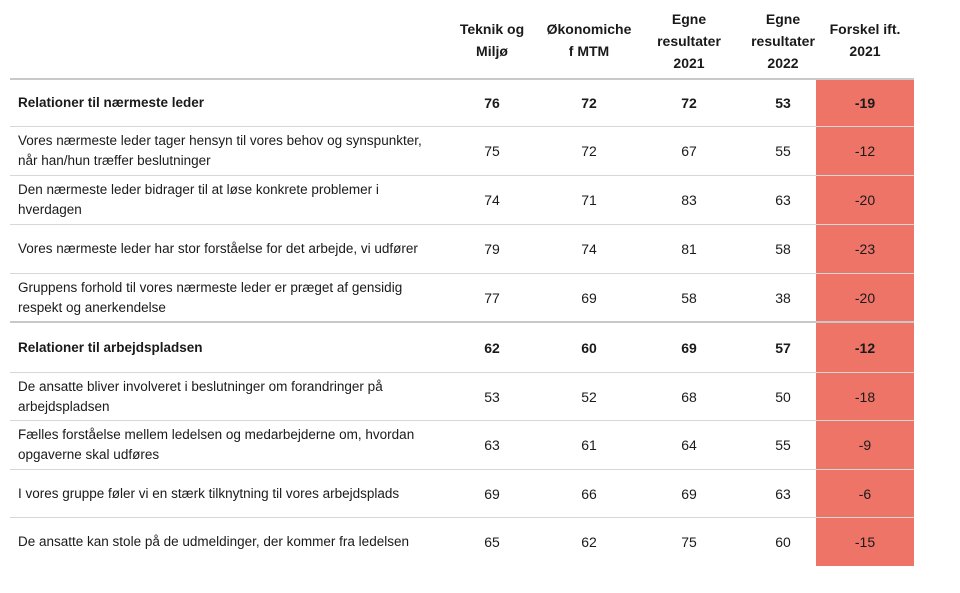 This screenshot has width=960, height=593. Describe the element at coordinates (492, 249) in the screenshot. I see `value-cell: 79` at that location.